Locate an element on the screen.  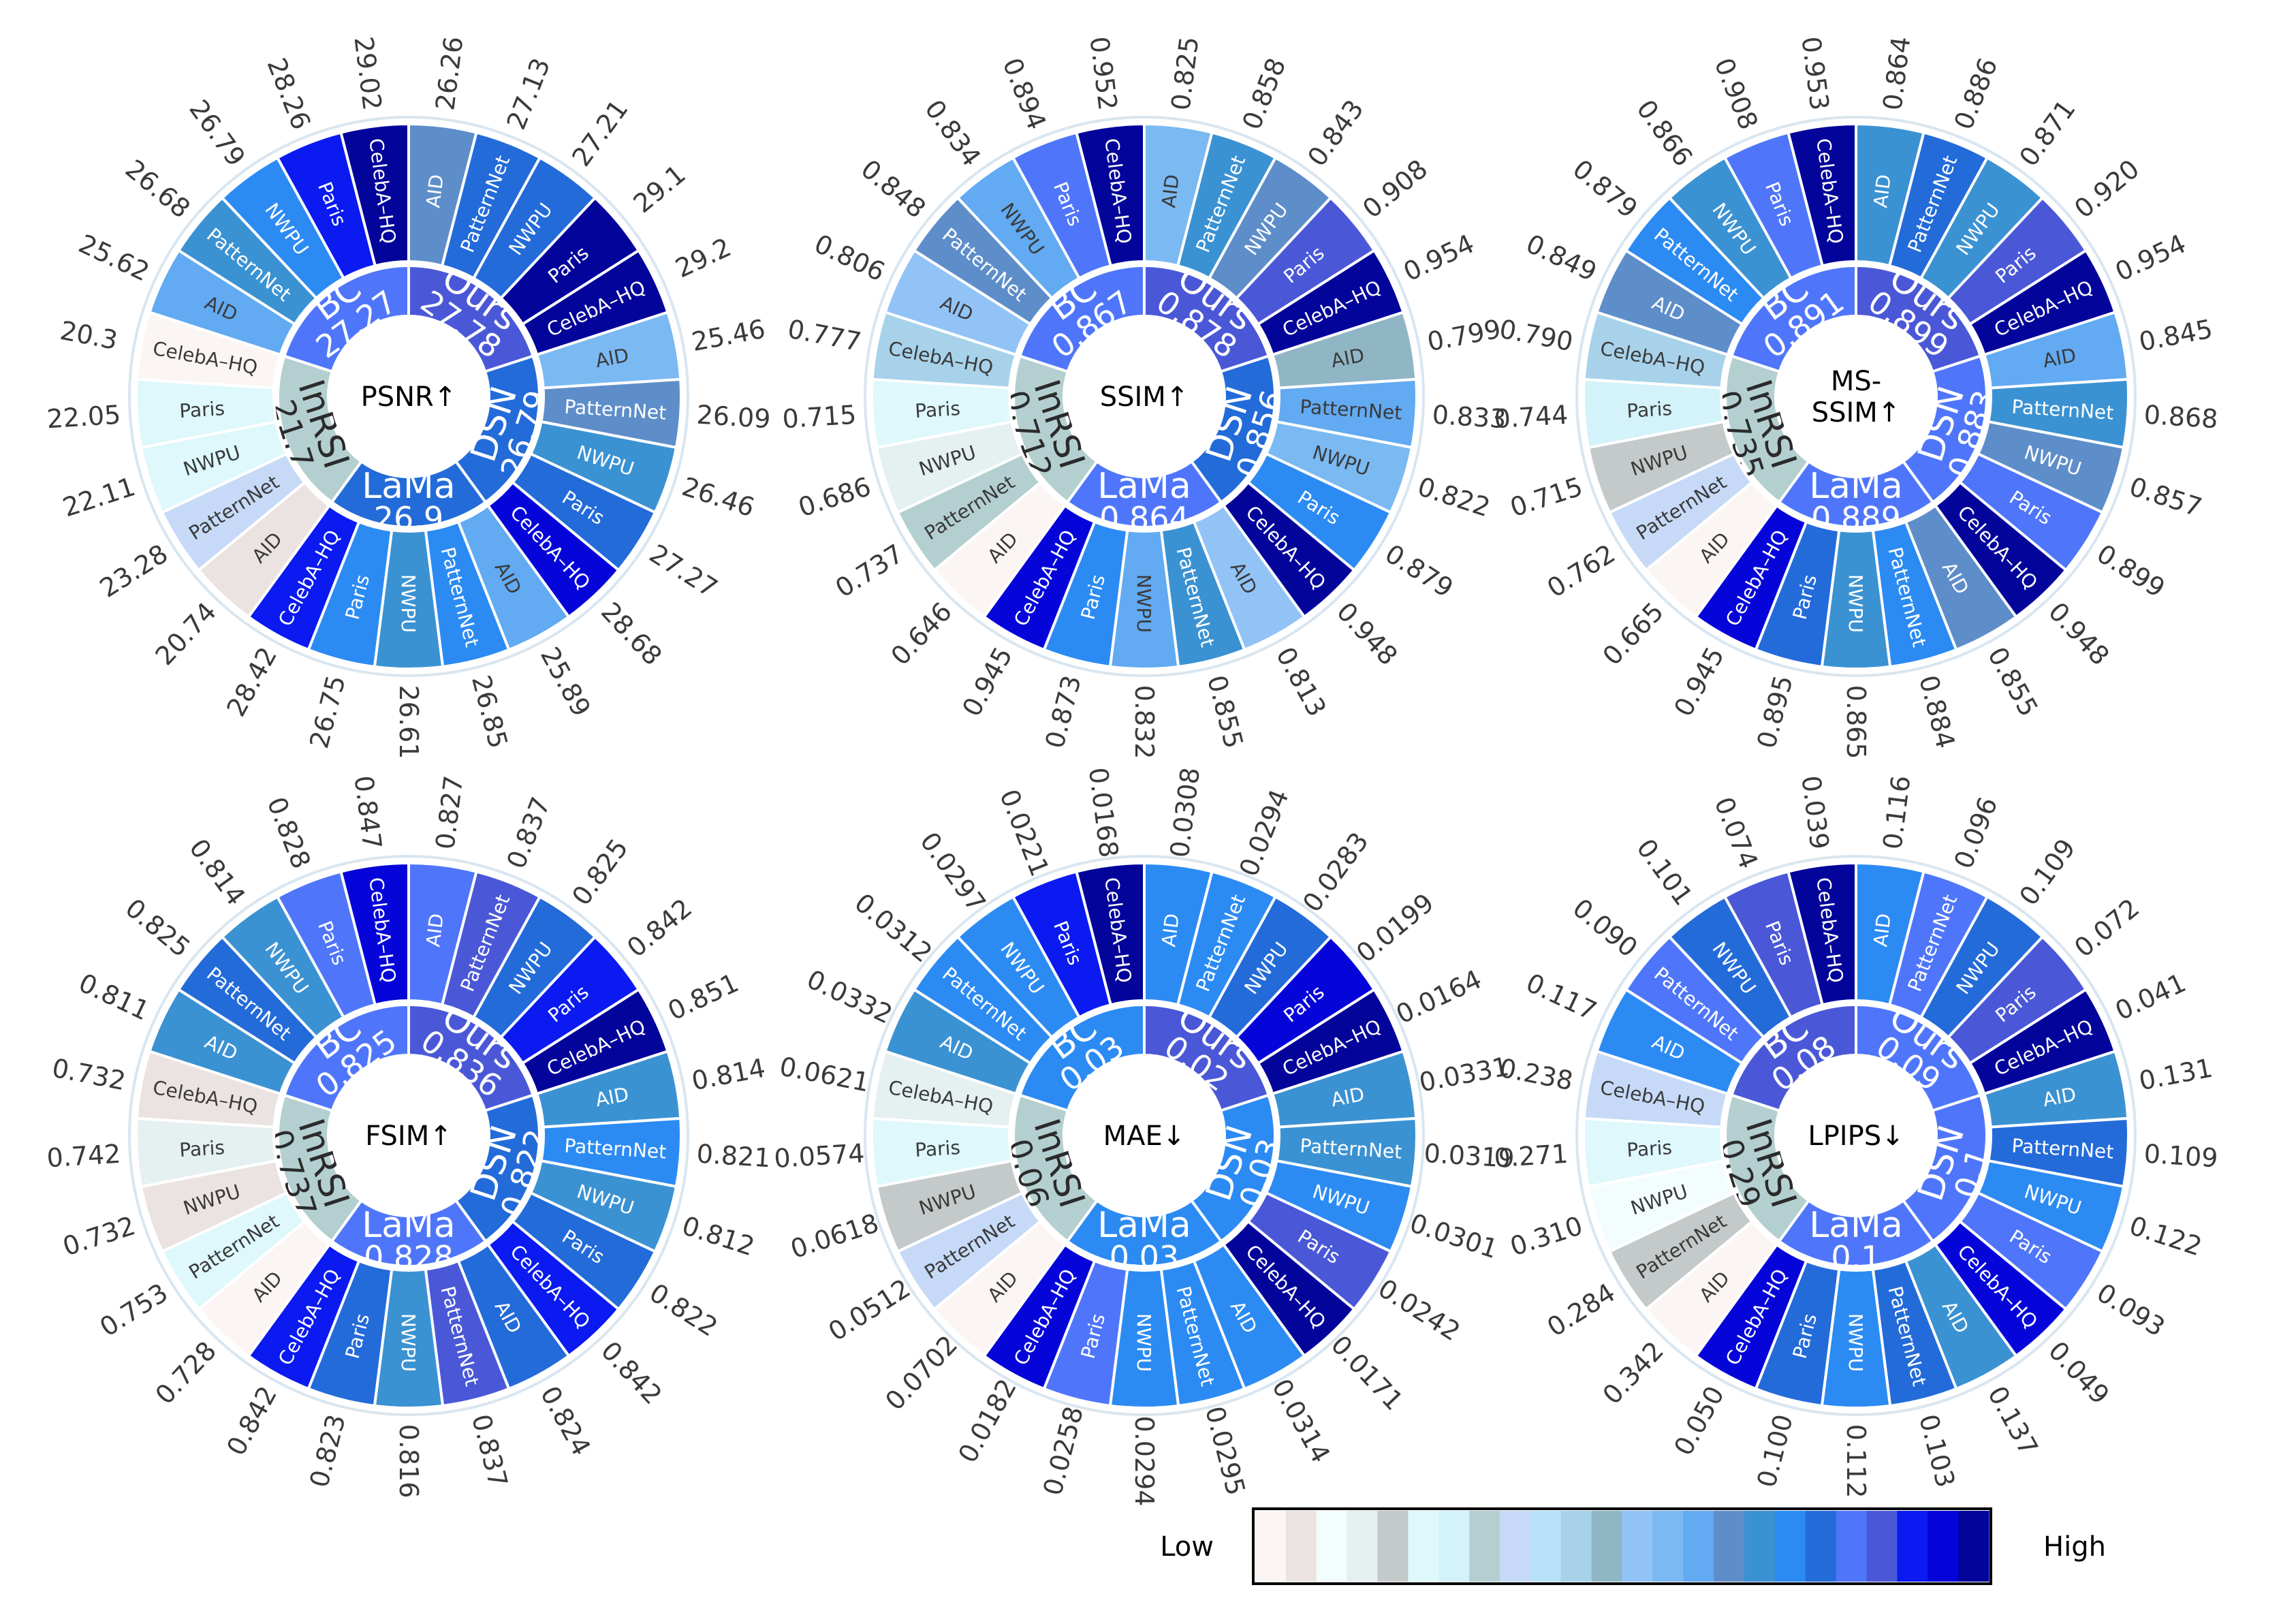
metric-label: PSNR↑ is located at coordinates (409, 397).